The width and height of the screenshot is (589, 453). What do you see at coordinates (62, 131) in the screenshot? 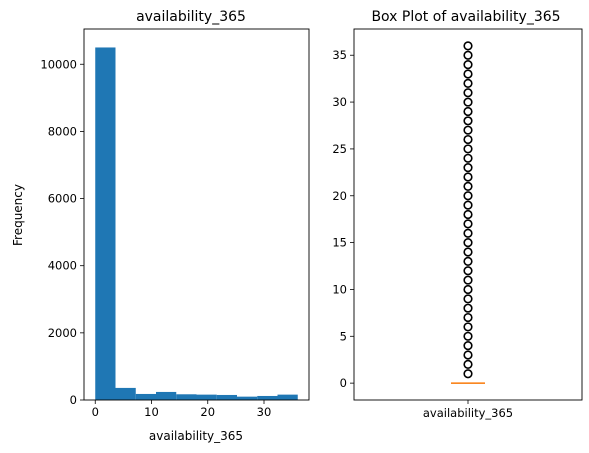
I see `y-tick-label: 8000` at bounding box center [62, 131].